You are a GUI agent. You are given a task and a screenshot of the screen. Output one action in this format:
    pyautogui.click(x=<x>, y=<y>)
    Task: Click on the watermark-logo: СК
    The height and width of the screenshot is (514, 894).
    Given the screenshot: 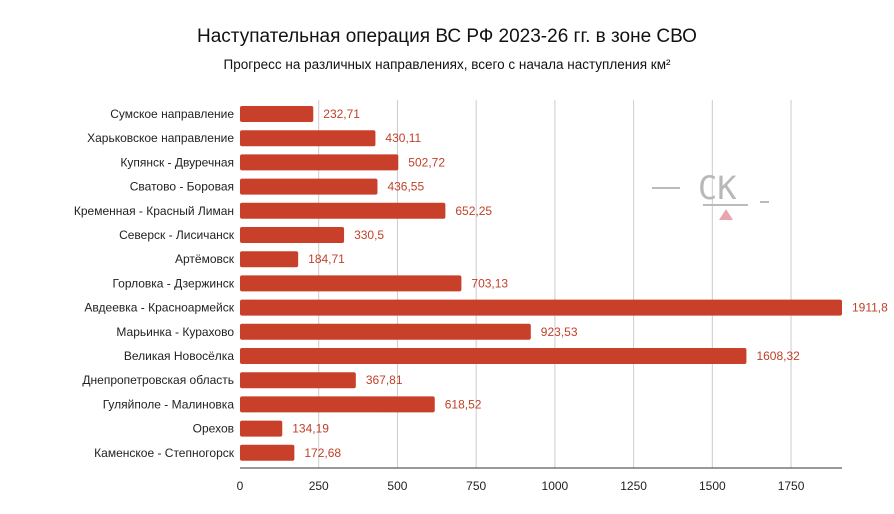 What is the action you would take?
    pyautogui.click(x=710, y=194)
    